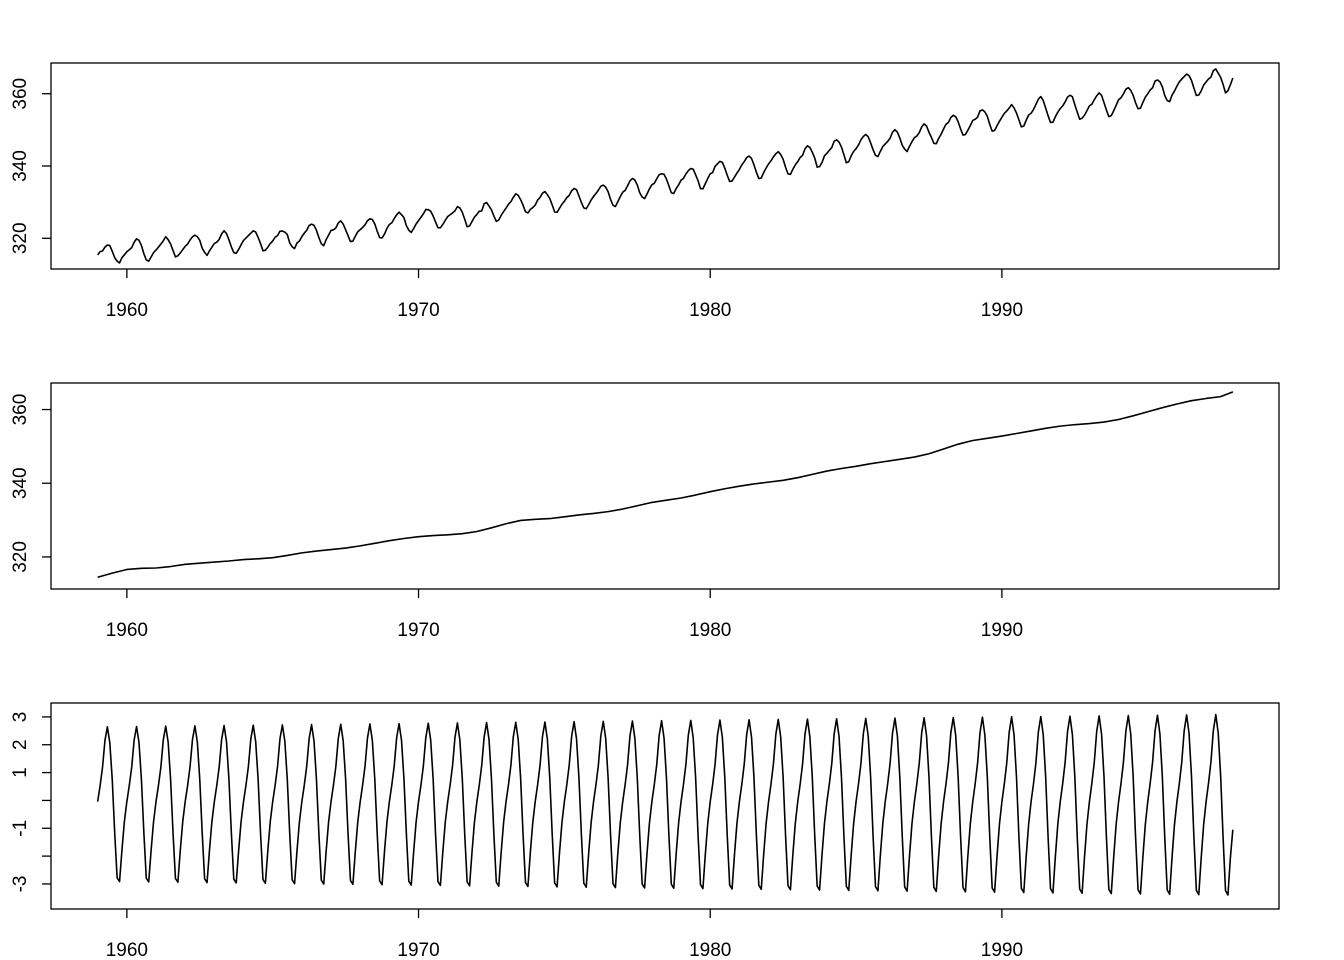 The image size is (1344, 960). What do you see at coordinates (20, 883) in the screenshot?
I see `y-tick-label: -3` at bounding box center [20, 883].